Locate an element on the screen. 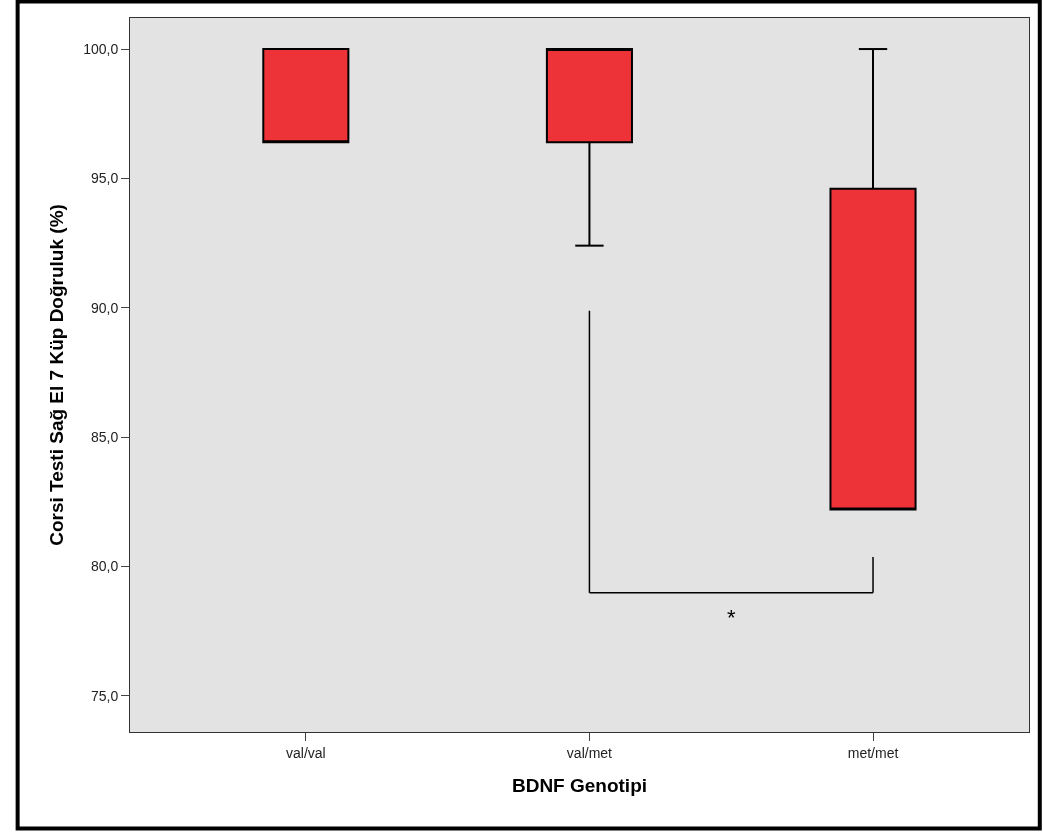 The image size is (1043, 832). x-tick-label: val/val is located at coordinates (305, 752).